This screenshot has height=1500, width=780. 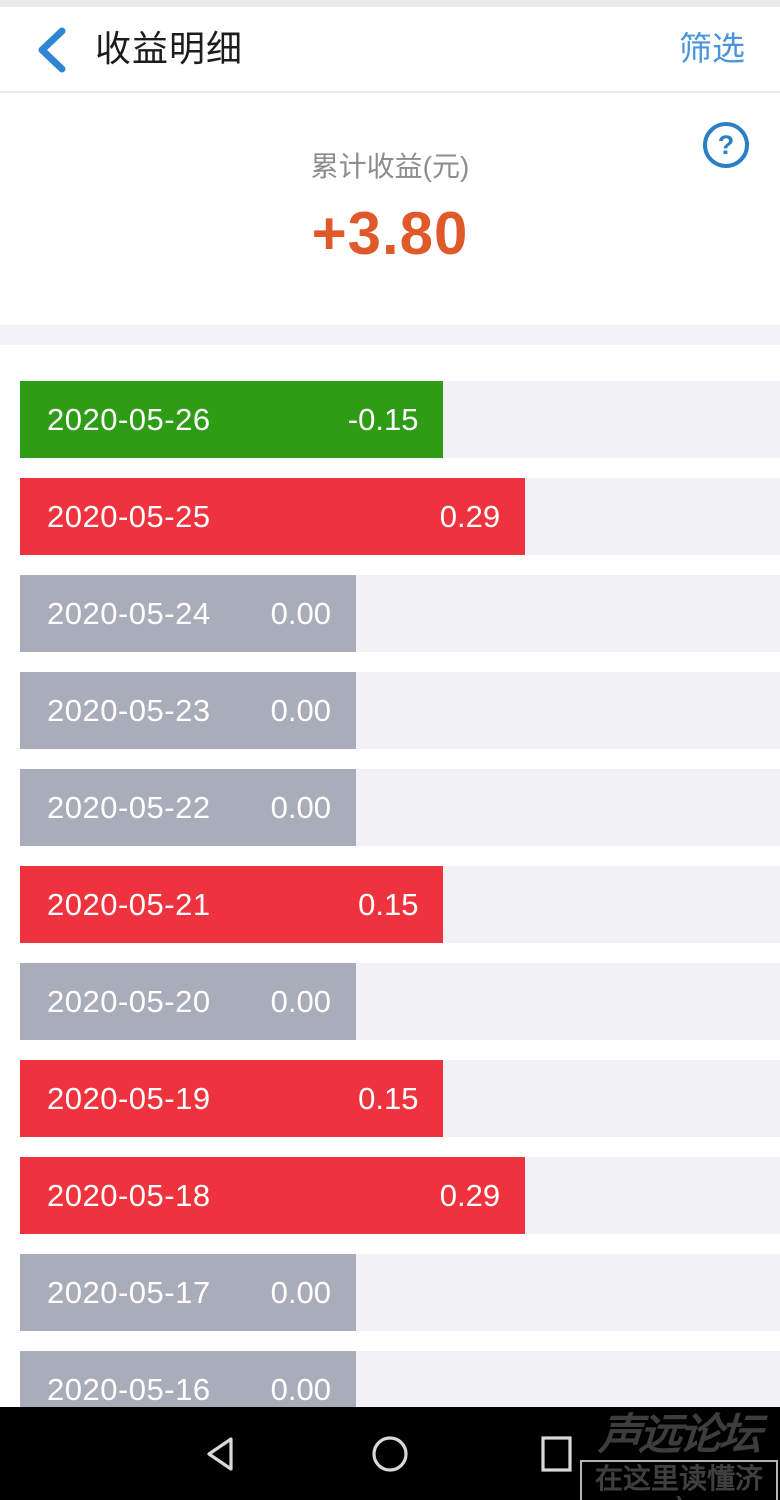 I want to click on page-title: 收益明细, so click(x=169, y=48).